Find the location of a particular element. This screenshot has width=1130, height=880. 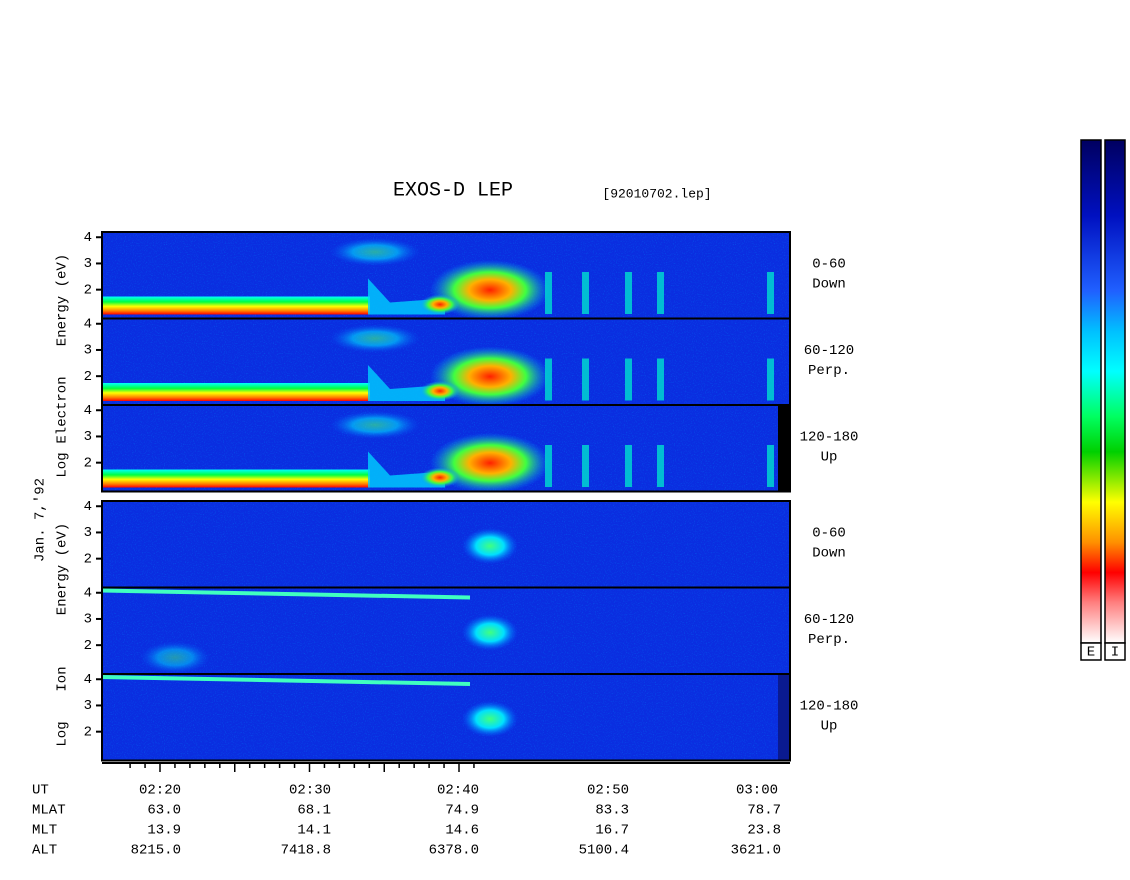

x-tick-label: 02:20 is located at coordinates (160, 791).